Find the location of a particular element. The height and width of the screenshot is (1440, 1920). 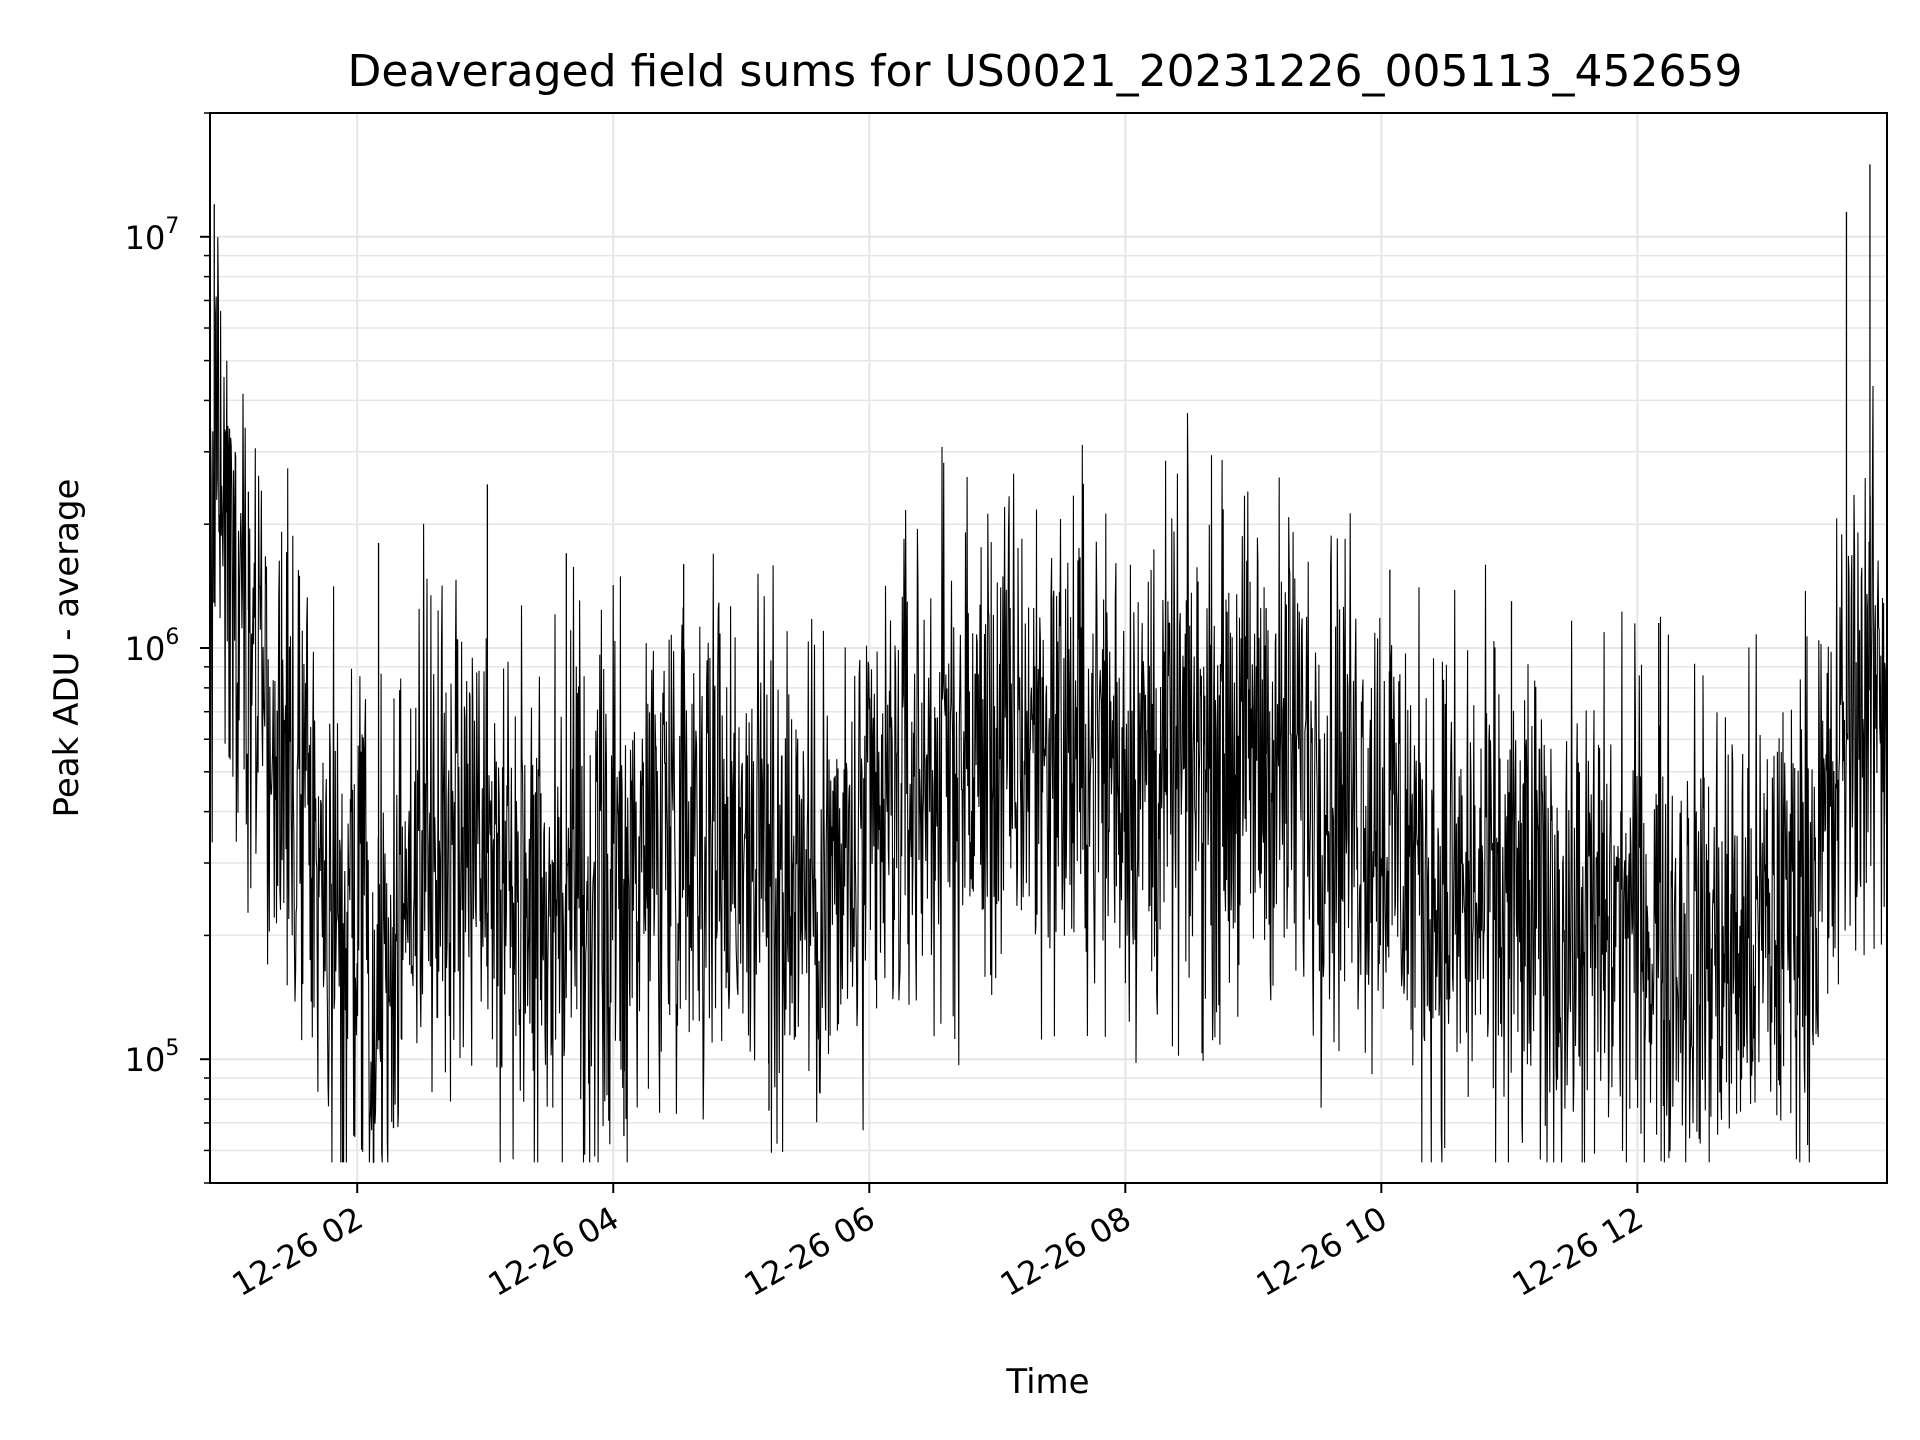

x-axis-label: Time is located at coordinates (1047, 1382).